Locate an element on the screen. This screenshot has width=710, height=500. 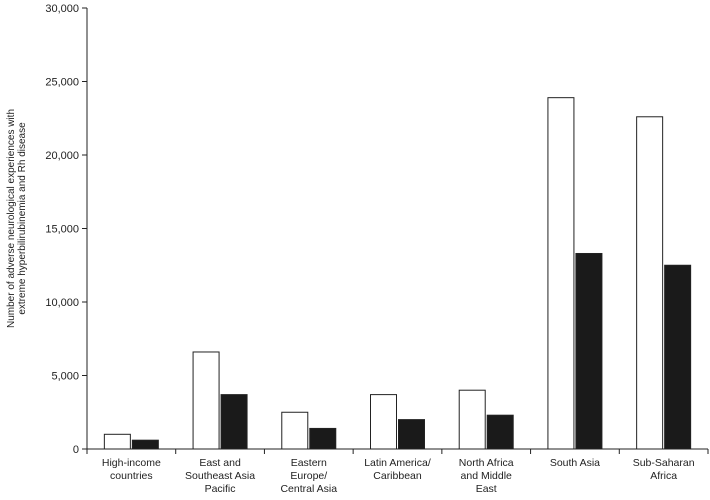
y-tick-label: 15,000 is located at coordinates (62, 230).